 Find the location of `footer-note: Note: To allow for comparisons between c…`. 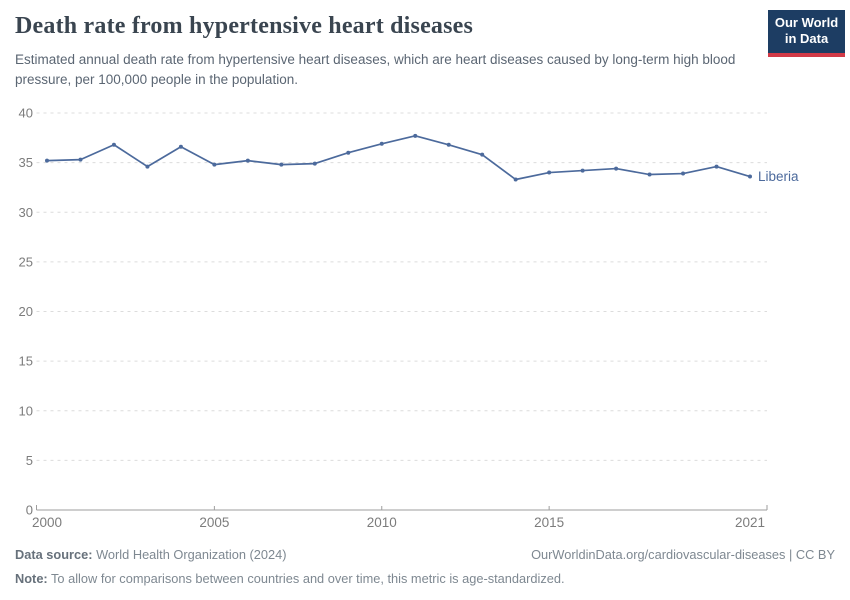

footer-note: Note: To allow for comparisons between c… is located at coordinates (425, 578).